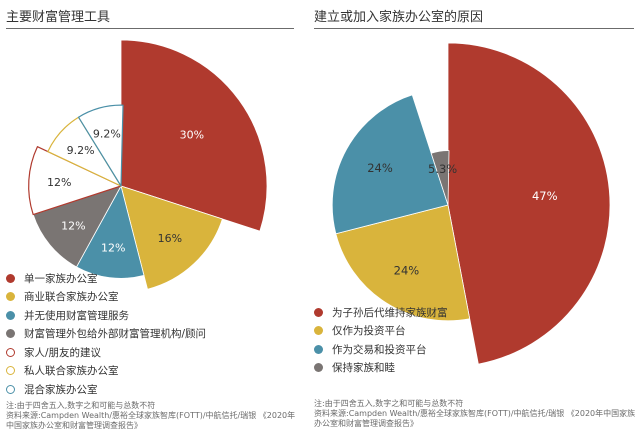  I want to click on left-chart-title: 主要财富管理工具, so click(58, 17).